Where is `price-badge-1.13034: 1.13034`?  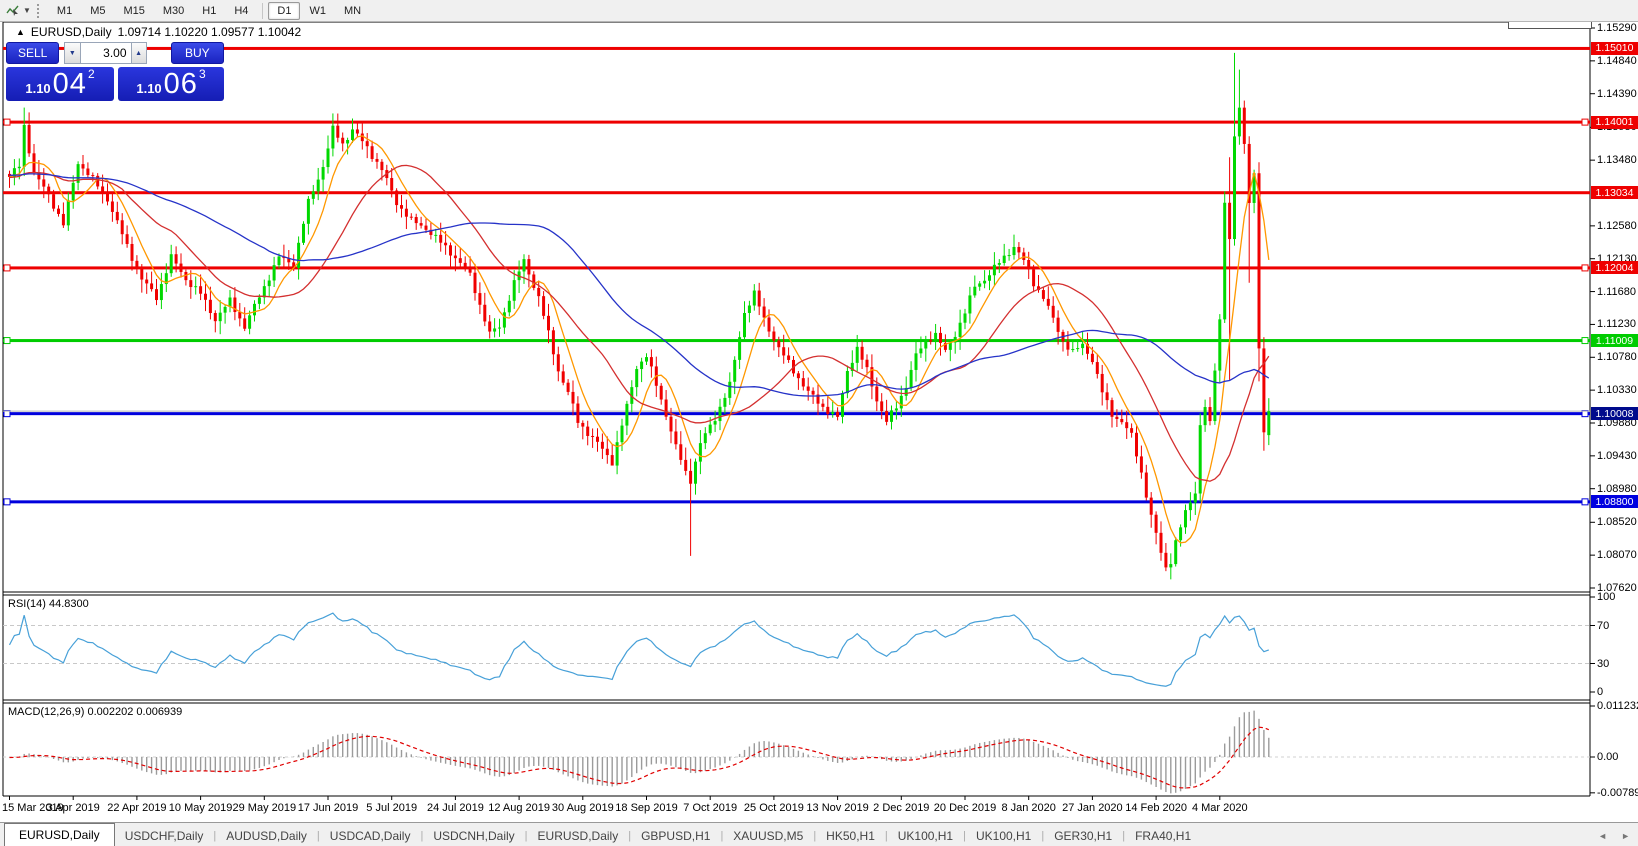 price-badge-1.13034: 1.13034 is located at coordinates (1614, 193).